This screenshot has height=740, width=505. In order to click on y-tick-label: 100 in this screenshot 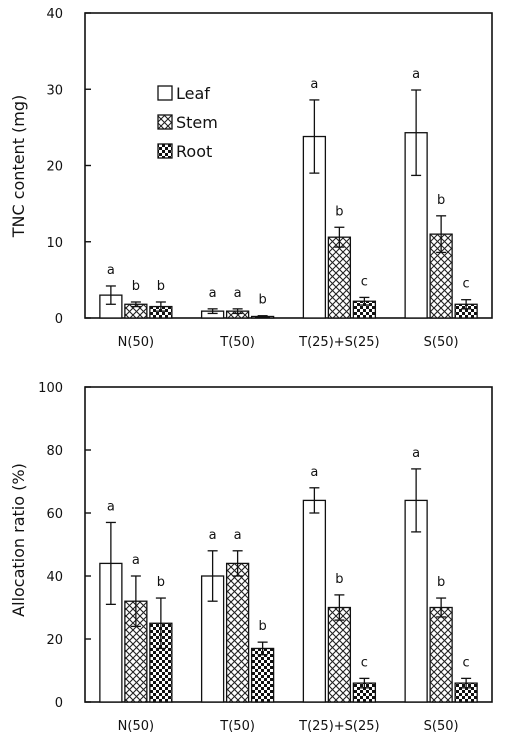, I will do `click(50, 388)`.